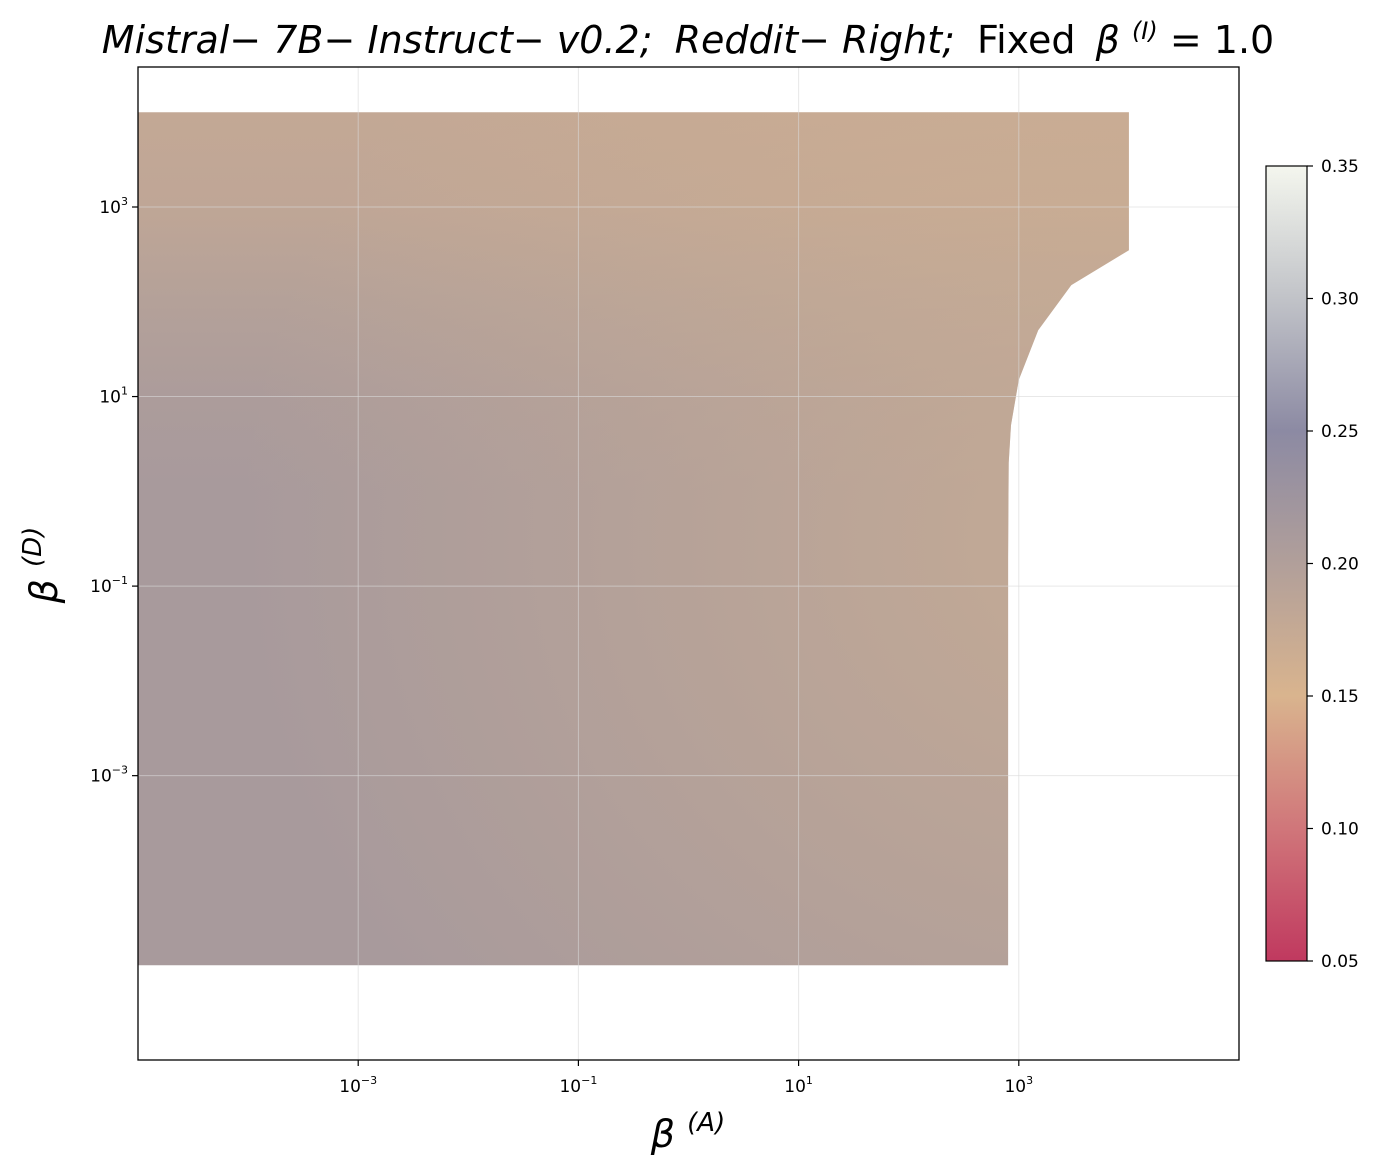  What do you see at coordinates (662, 1134) in the screenshot?
I see `x-axis-label-symbol: β` at bounding box center [662, 1134].